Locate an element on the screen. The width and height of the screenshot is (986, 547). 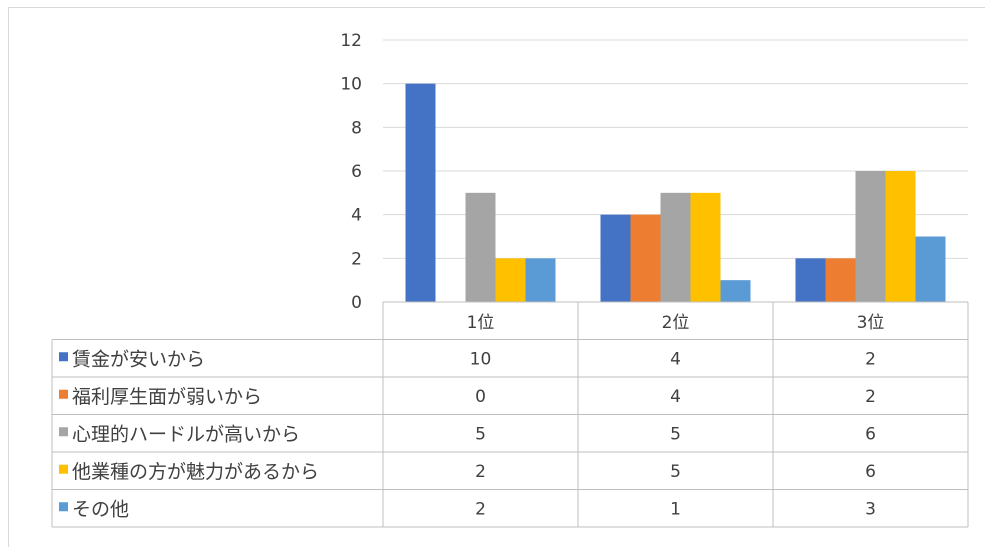
data-value-label: 10 is located at coordinates (481, 359).